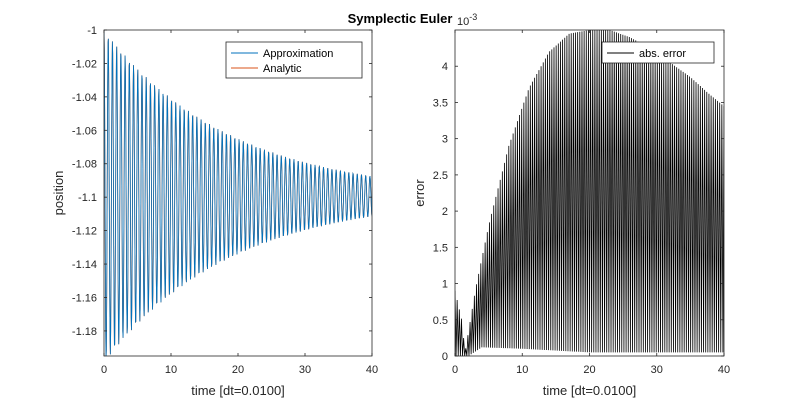  What do you see at coordinates (440, 103) in the screenshot?
I see `y-tick-label: 3.5` at bounding box center [440, 103].